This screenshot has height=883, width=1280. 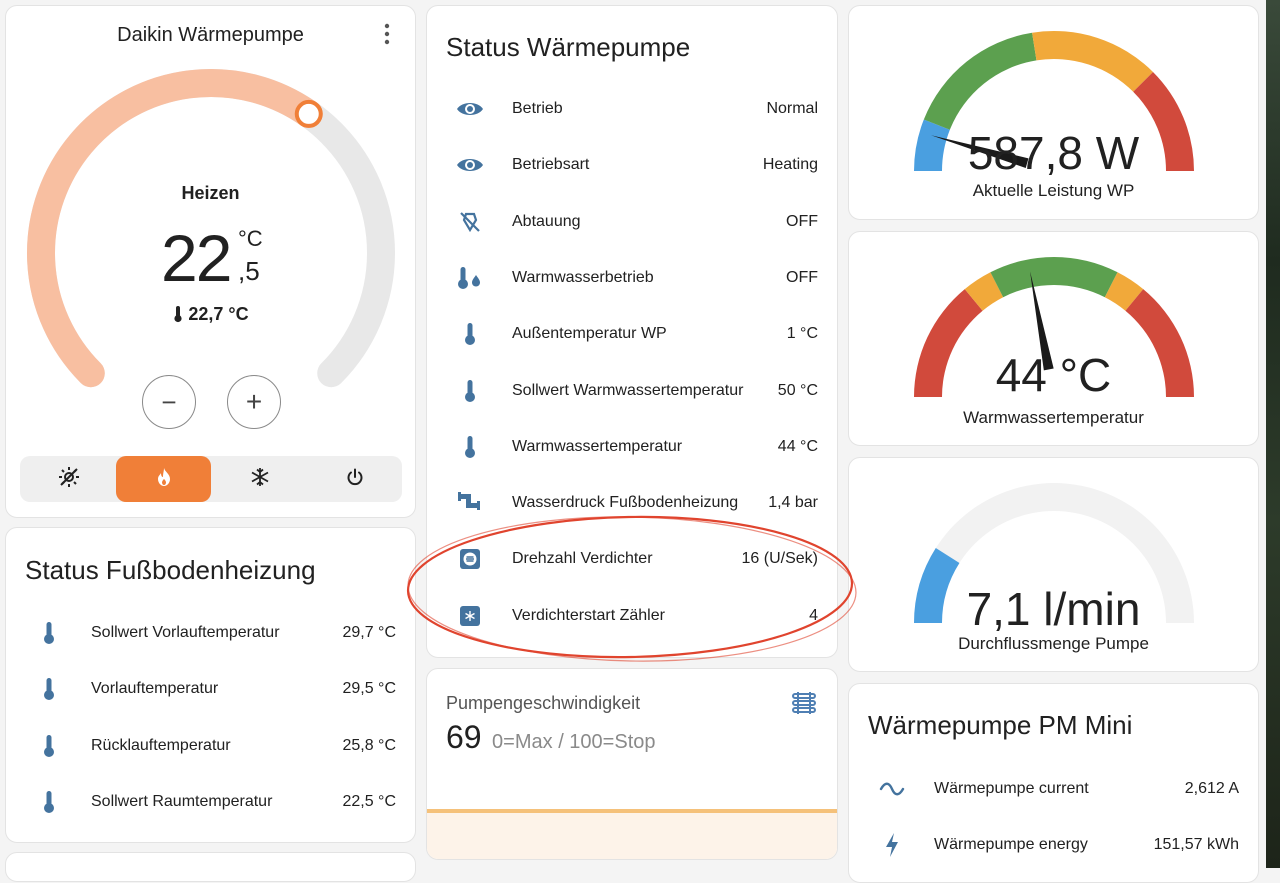 I want to click on hot-water-gauge-value: 44 °C, so click(x=1053, y=375).